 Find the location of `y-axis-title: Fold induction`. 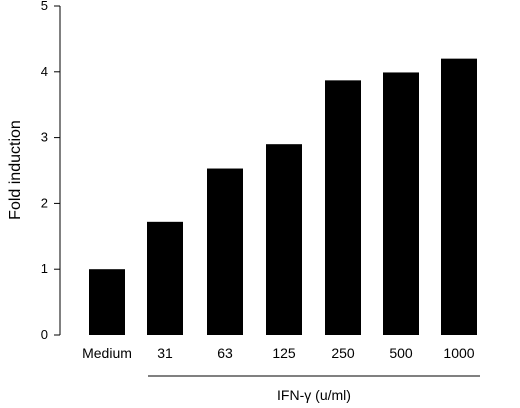

y-axis-title: Fold induction is located at coordinates (15, 170).